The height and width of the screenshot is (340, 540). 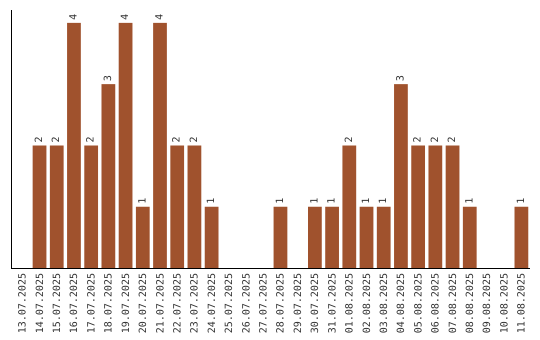 I want to click on x-tick-label: 24.07.2025, so click(x=212, y=303).